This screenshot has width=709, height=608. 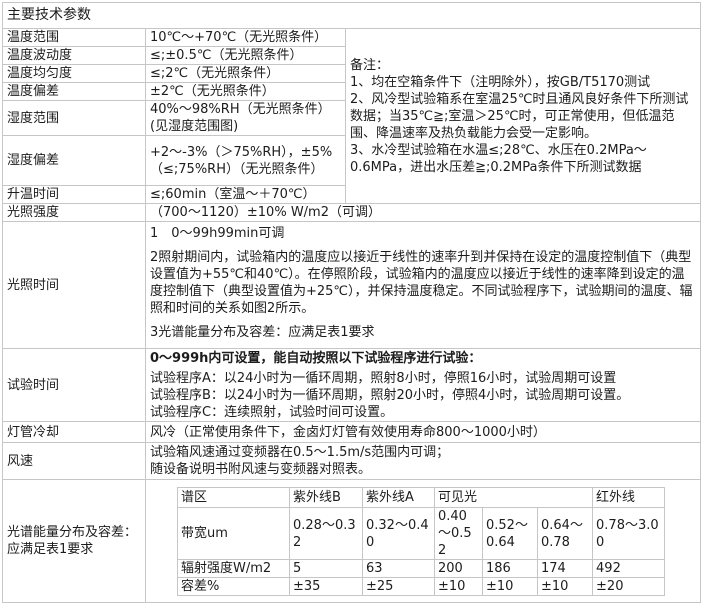 I want to click on table-row: 温度偏差 ±2℃（无光照条件）, so click(x=351, y=91).